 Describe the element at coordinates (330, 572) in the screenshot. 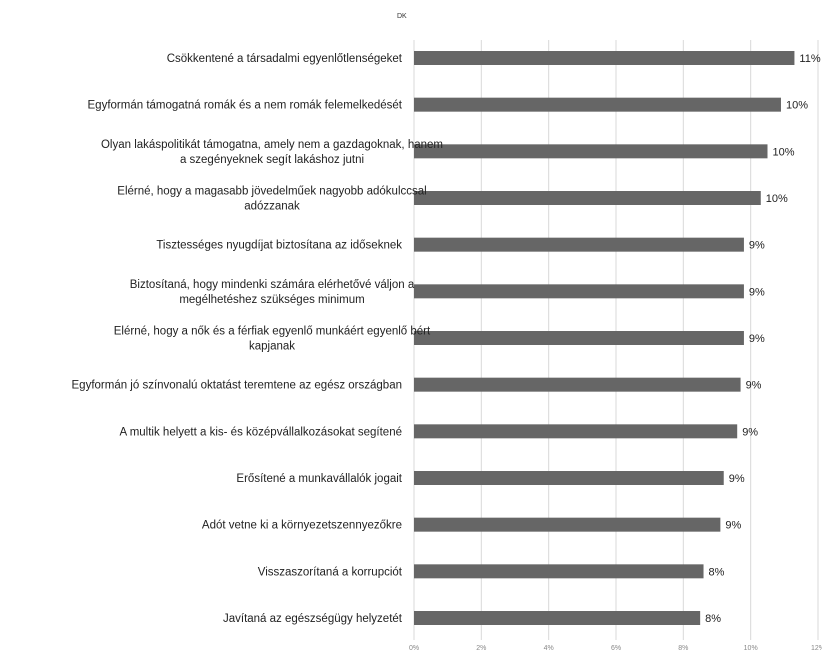

I see `category-label: Visszaszorítaná a korrupciót` at that location.